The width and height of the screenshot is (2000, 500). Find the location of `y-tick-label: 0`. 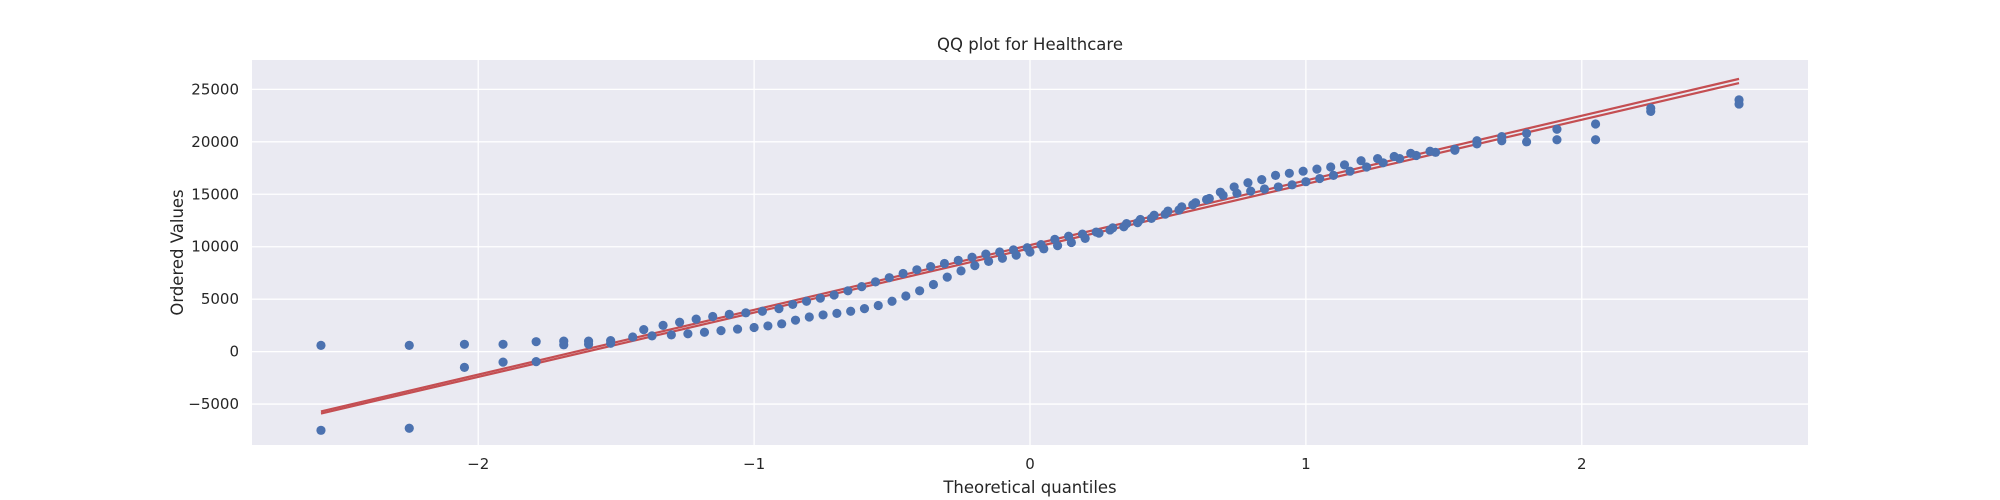

y-tick-label: 0 is located at coordinates (234, 352).